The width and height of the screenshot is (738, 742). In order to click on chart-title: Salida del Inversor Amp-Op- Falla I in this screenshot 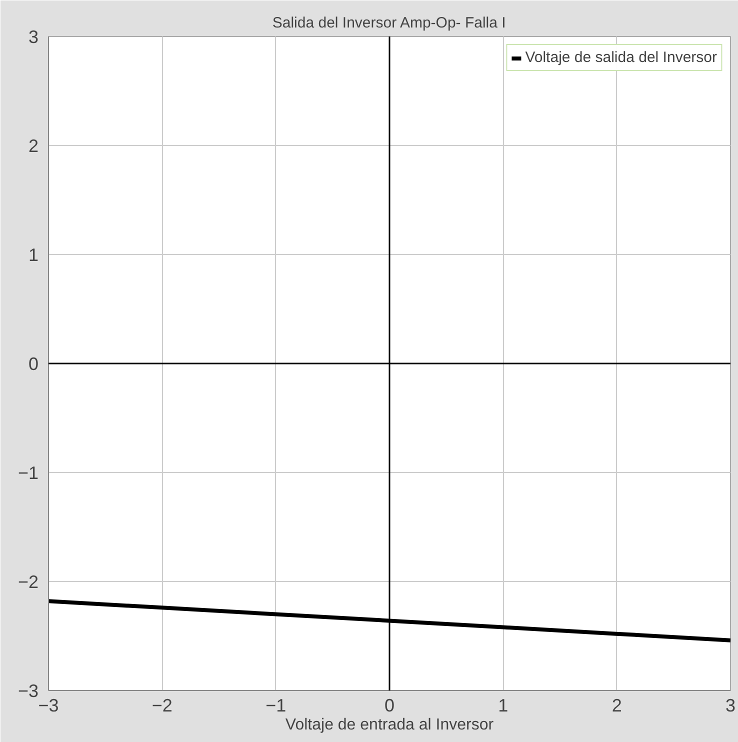, I will do `click(389, 23)`.